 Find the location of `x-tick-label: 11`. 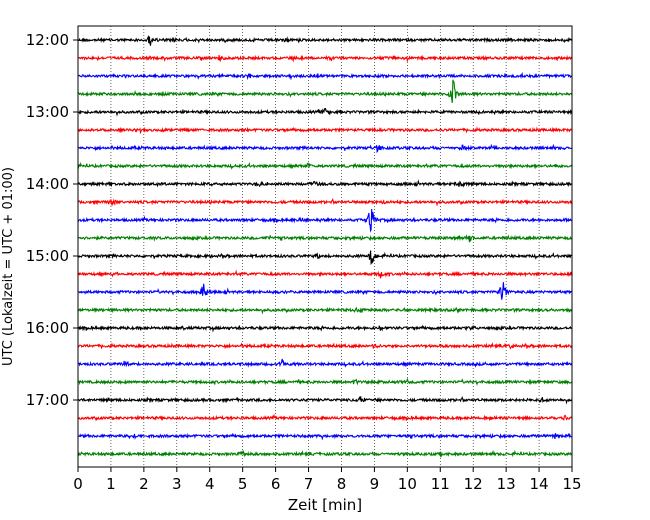

x-tick-label: 11 is located at coordinates (440, 484).